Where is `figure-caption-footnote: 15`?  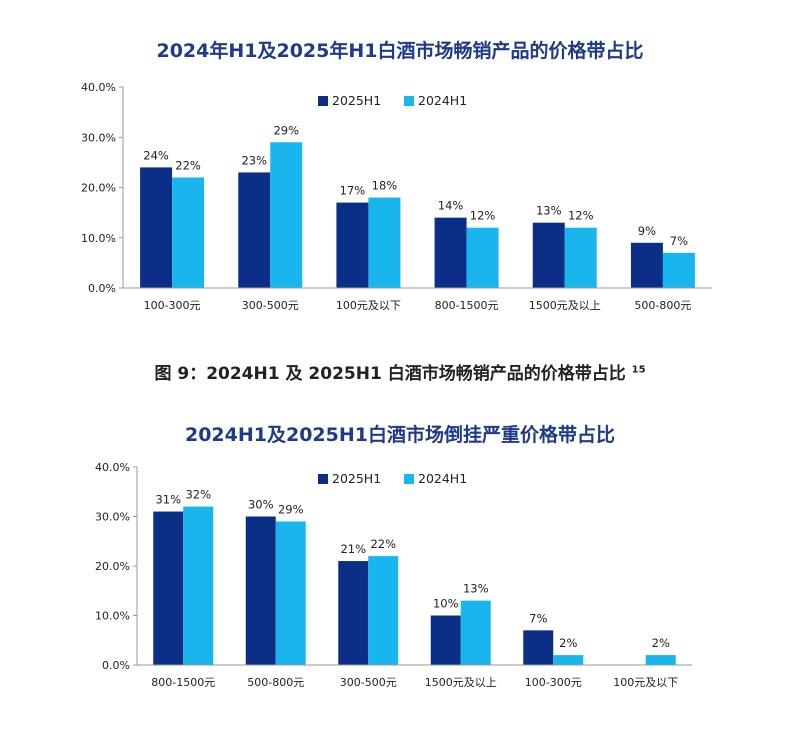
figure-caption-footnote: 15 is located at coordinates (638, 370).